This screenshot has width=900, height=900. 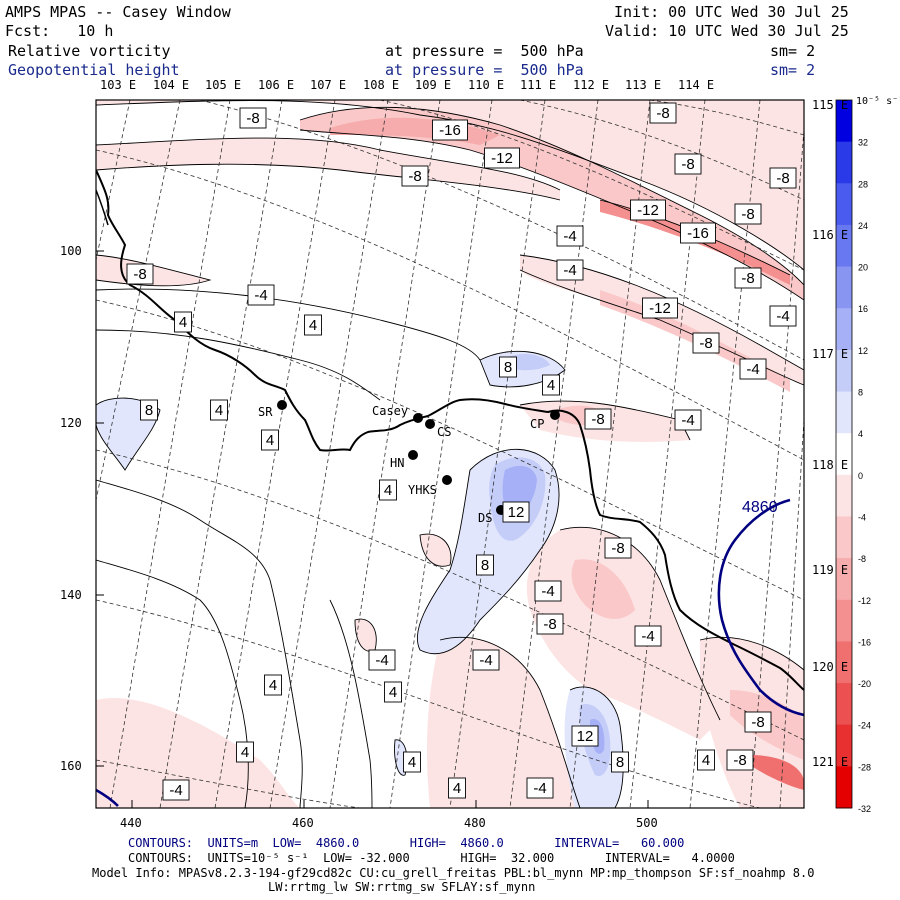 I want to click on colorbar-tick-label: 16, so click(x=863, y=309).